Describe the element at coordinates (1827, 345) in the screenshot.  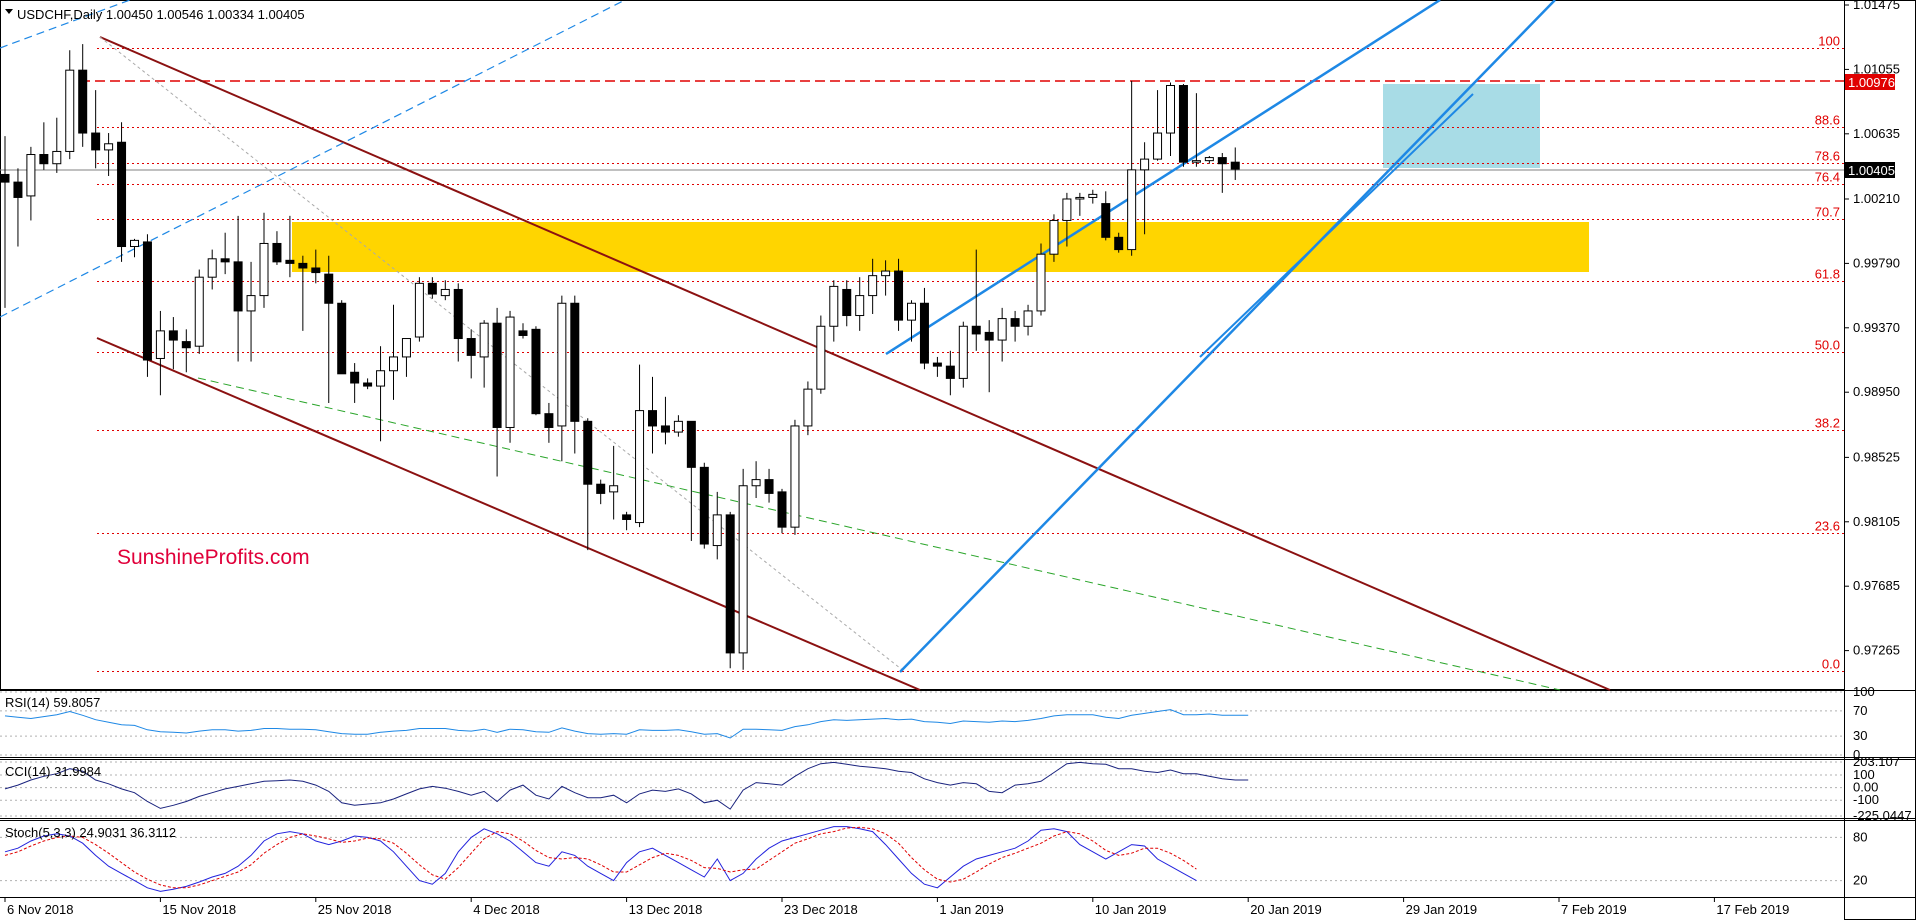
I see `fib-label: 50.0` at that location.